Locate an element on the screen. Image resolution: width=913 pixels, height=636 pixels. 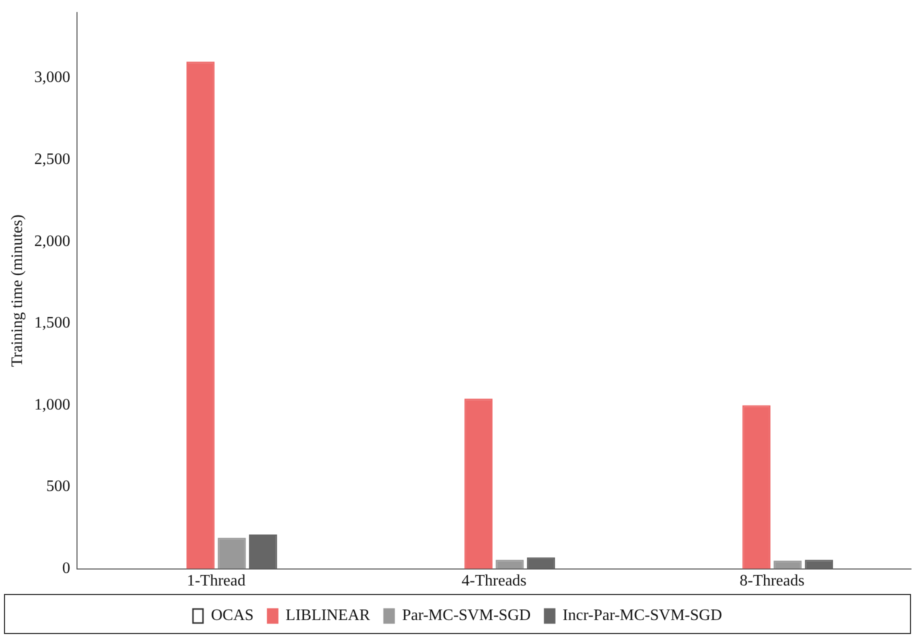
y-tick-label: 0 is located at coordinates (66, 569).